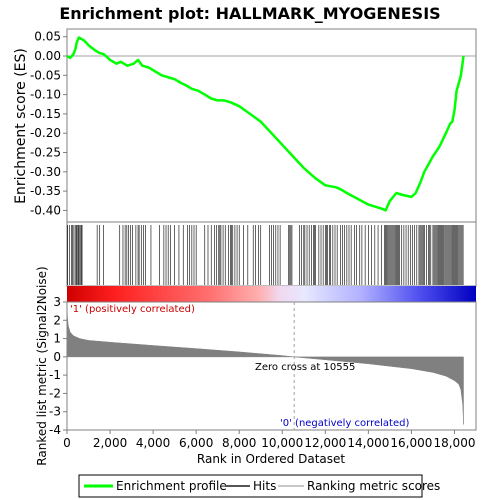 This screenshot has width=500, height=500. What do you see at coordinates (45, 75) in the screenshot?
I see `es-y-tick-label: -0.05` at bounding box center [45, 75].